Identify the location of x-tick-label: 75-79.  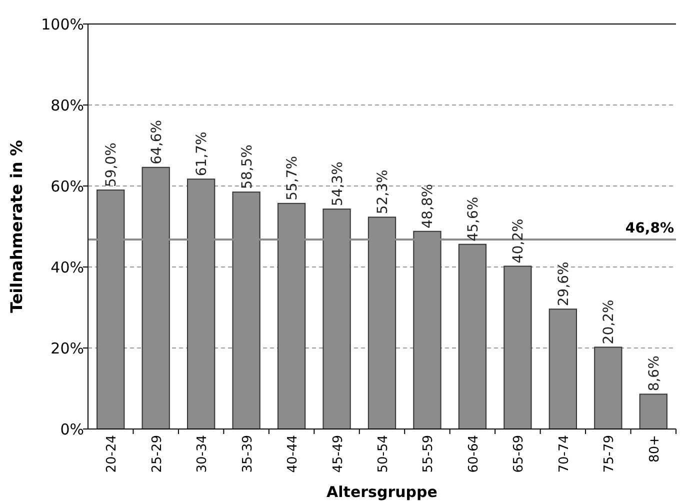
(610, 454).